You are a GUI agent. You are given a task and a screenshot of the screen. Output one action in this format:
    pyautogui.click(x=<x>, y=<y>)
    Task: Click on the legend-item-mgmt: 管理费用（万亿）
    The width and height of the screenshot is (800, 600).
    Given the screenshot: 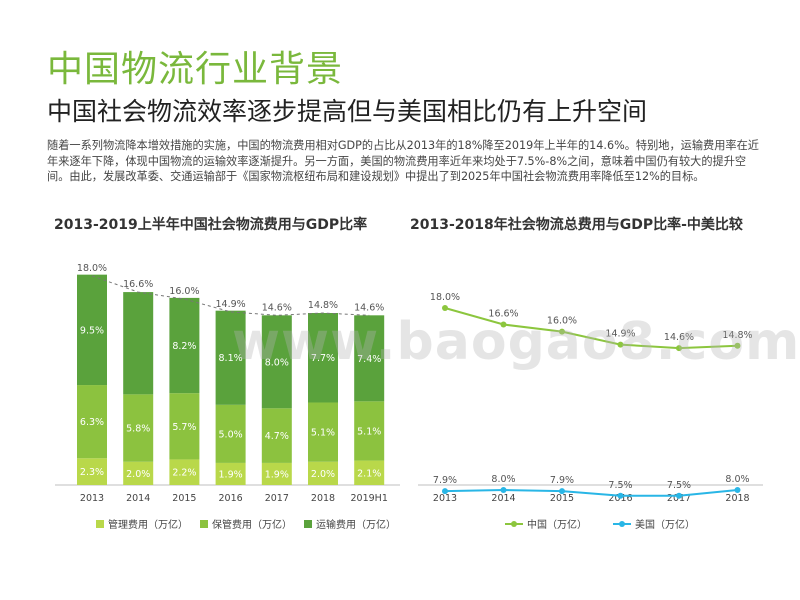 What is the action you would take?
    pyautogui.click(x=142, y=523)
    